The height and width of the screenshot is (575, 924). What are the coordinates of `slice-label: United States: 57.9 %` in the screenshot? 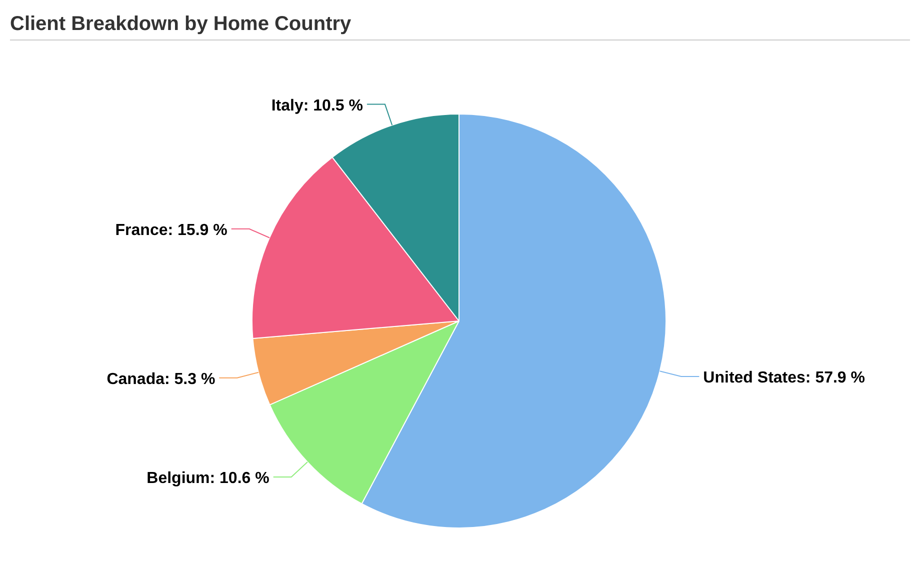 It's located at (784, 377).